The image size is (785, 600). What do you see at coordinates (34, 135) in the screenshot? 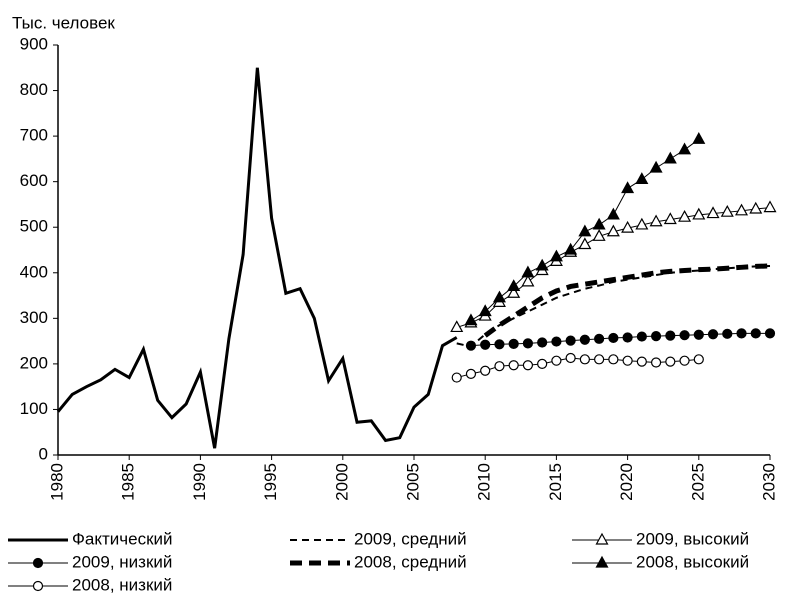
I see `y-tick-label: 700` at bounding box center [34, 135].